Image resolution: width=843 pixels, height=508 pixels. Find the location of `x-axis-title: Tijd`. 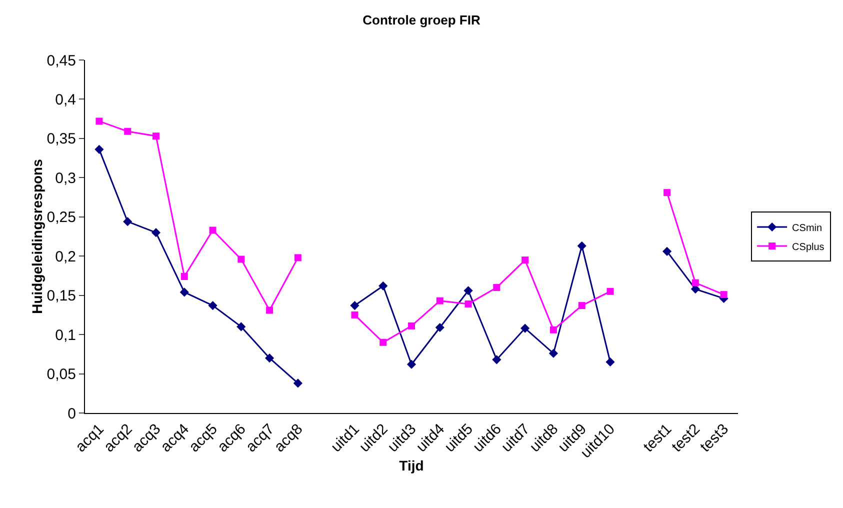

x-axis-title: Tijd is located at coordinates (411, 466).